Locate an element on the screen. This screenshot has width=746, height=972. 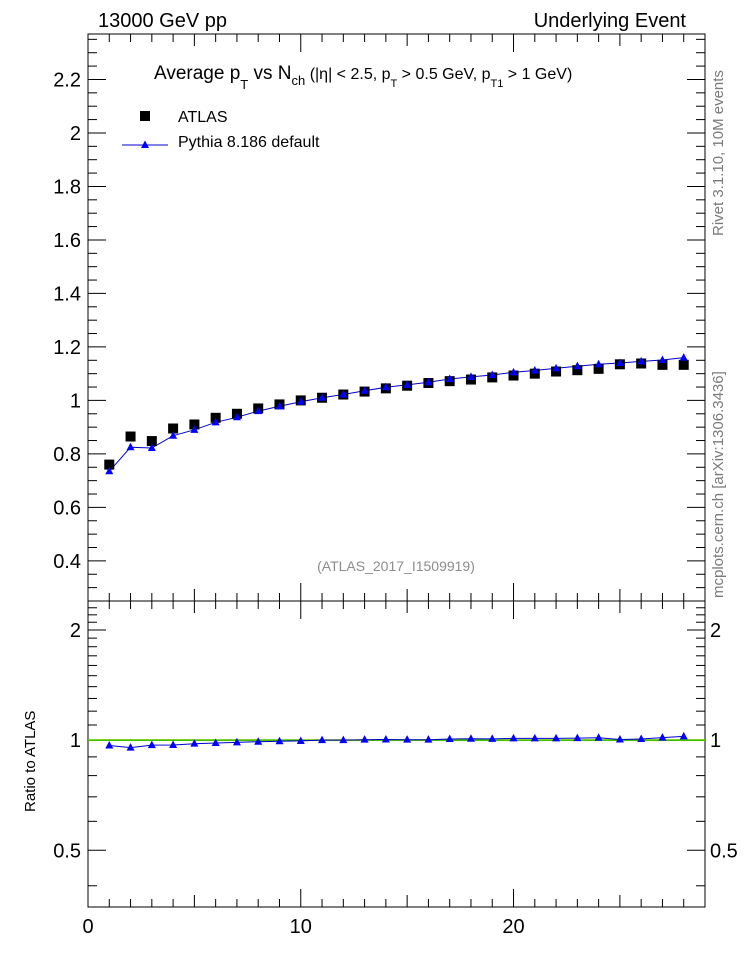
x-tick-label: 10 is located at coordinates (301, 927).